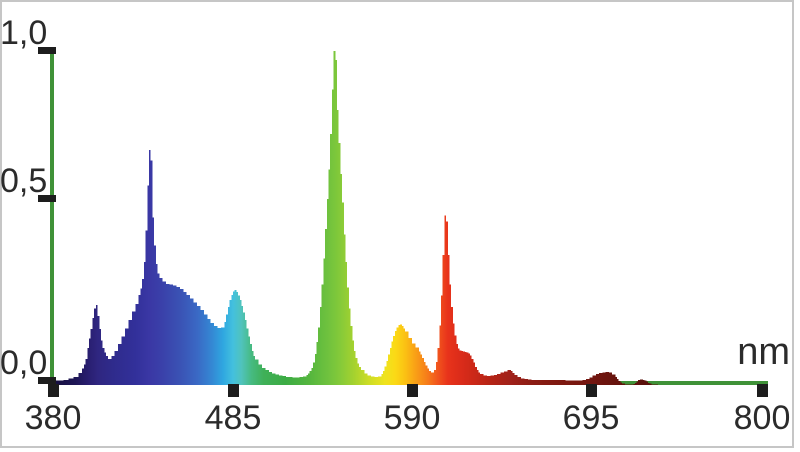 The image size is (800, 452). What do you see at coordinates (24, 363) in the screenshot?
I see `y-tick-label-0-0: 0,0` at bounding box center [24, 363].